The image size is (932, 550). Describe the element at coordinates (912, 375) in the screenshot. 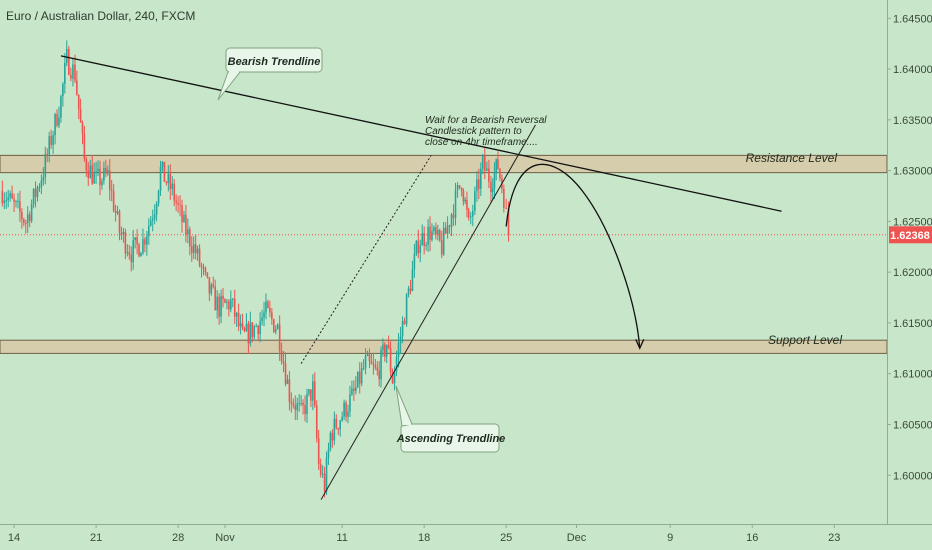

I see `y-tick-label: 1.61000` at that location.